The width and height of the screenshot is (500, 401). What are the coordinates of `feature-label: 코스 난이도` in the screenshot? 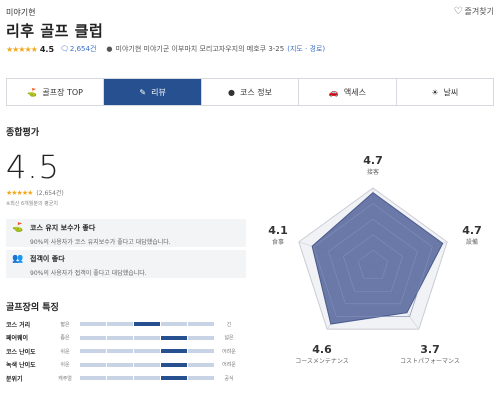 It's located at (21, 352).